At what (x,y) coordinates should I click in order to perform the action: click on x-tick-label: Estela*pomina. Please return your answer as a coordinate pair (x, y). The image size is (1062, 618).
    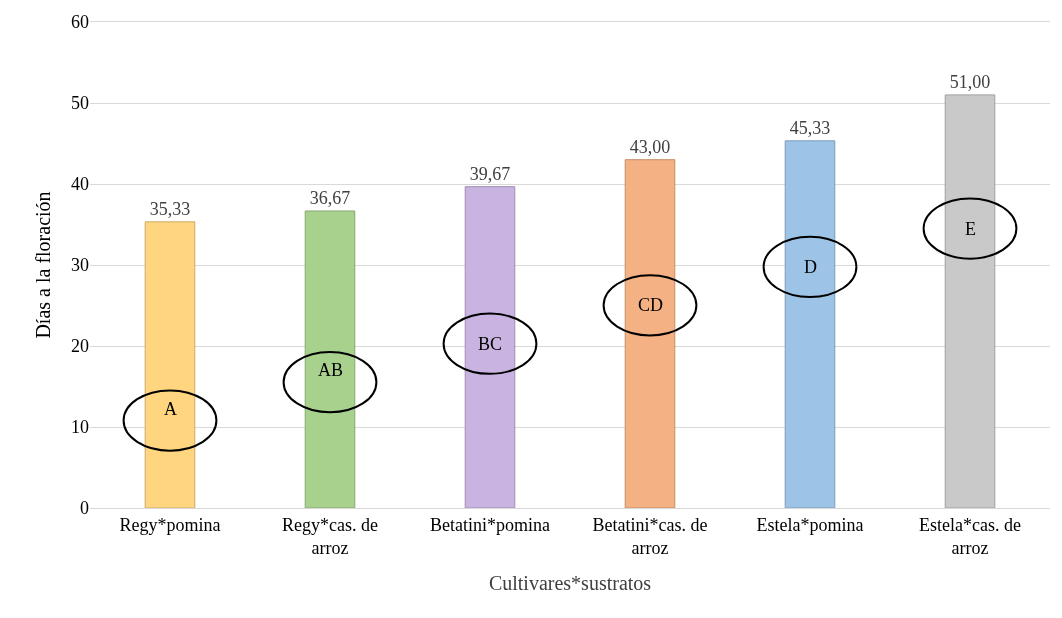
    Looking at the image, I should click on (810, 524).